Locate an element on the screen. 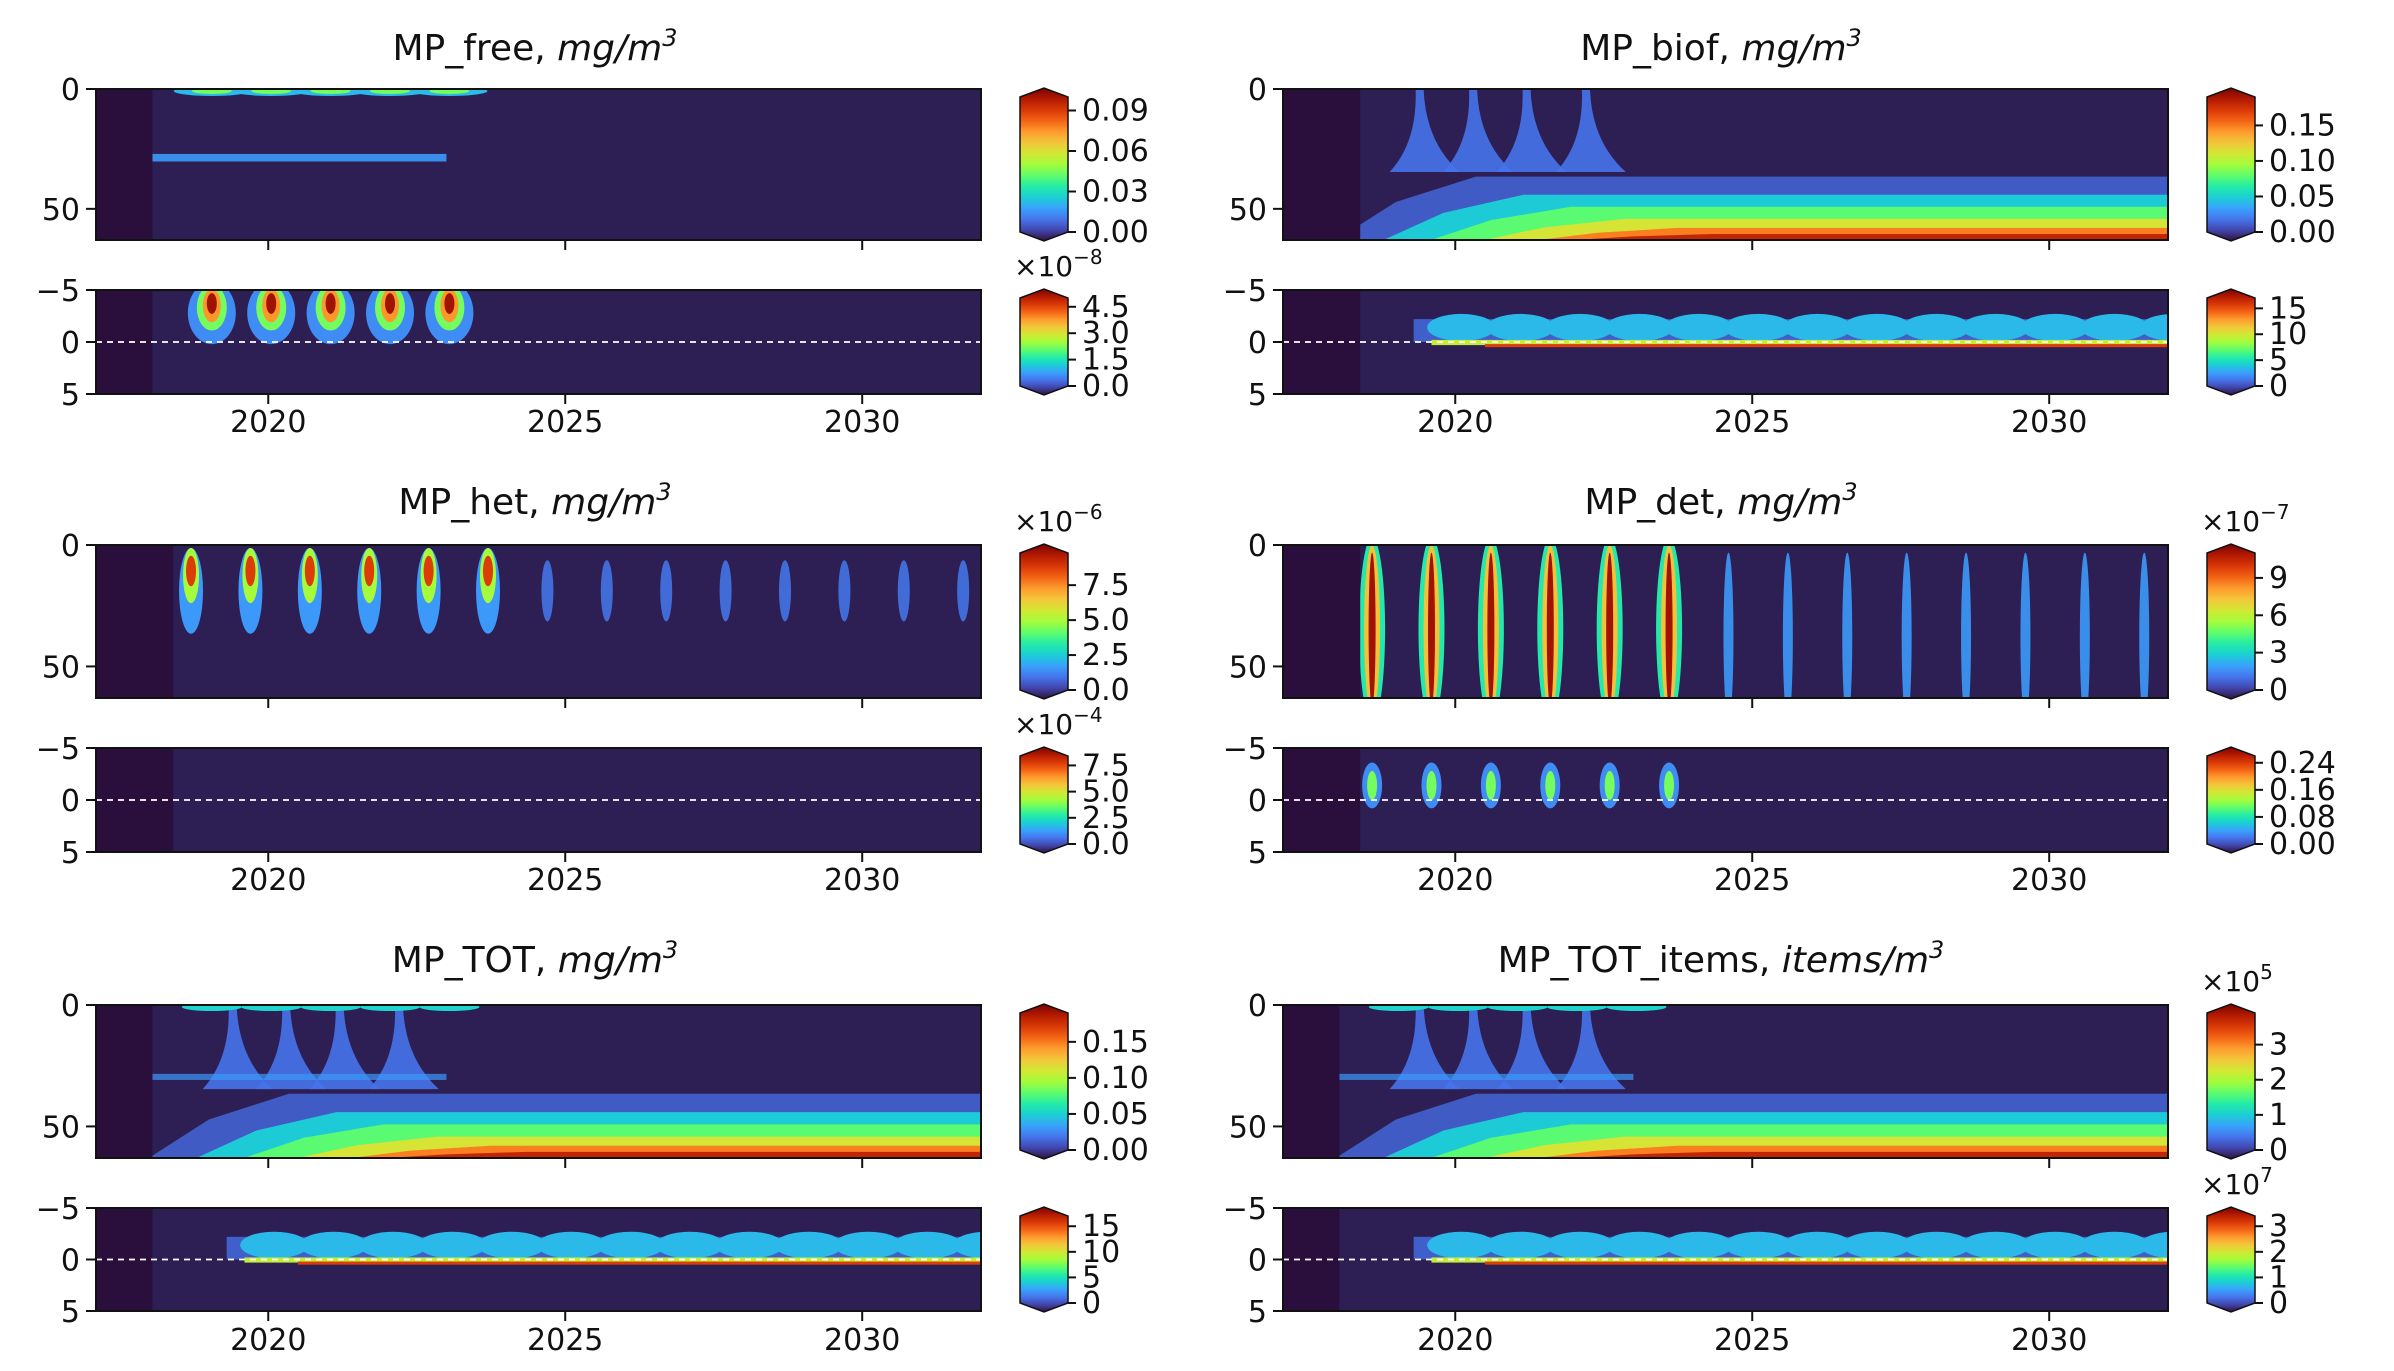  x-tick-label: 2020 is located at coordinates (268, 1340).